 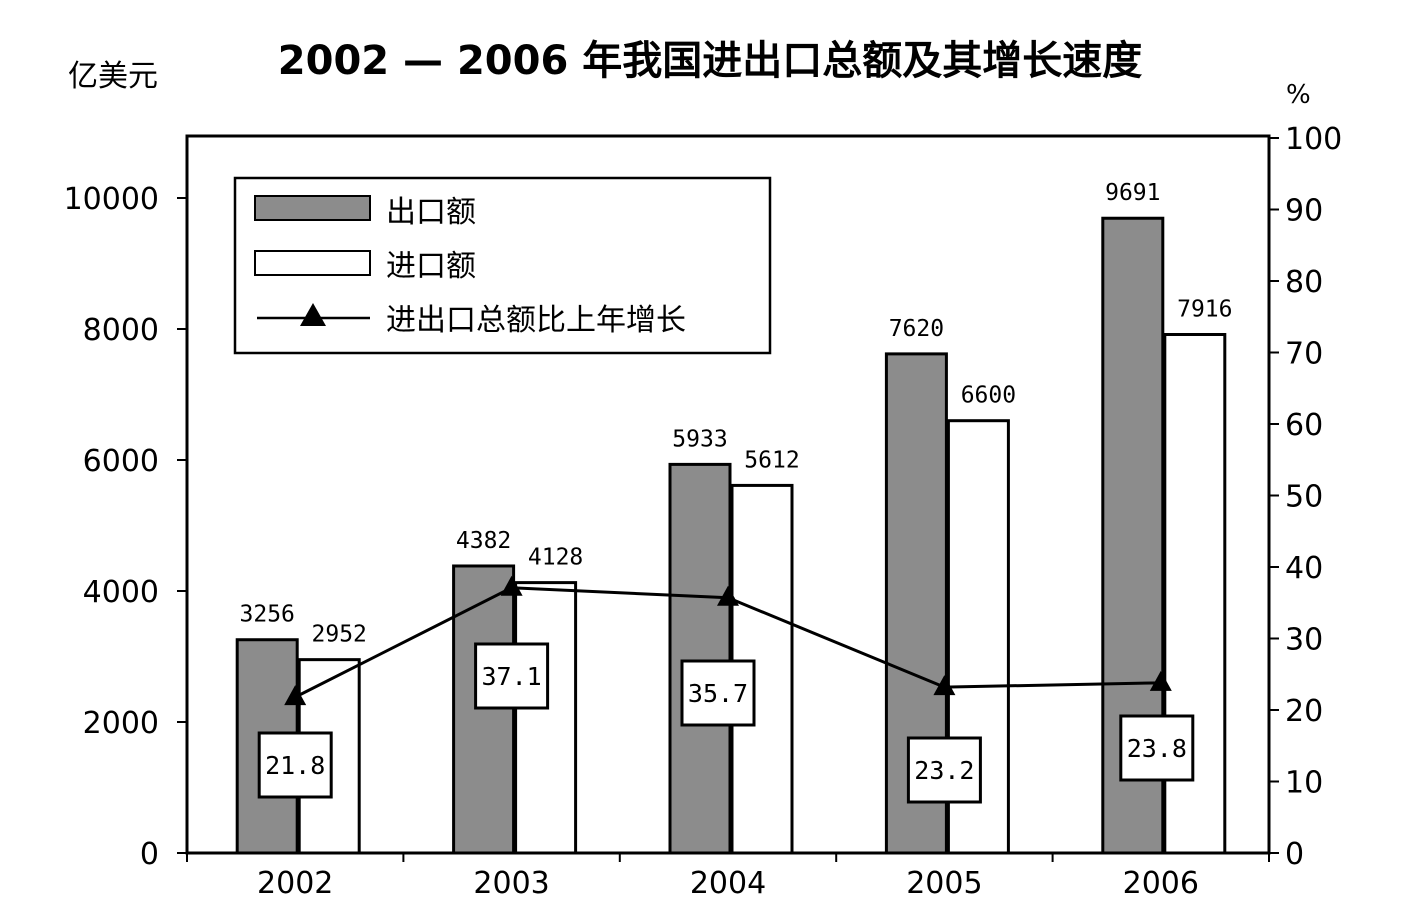 What do you see at coordinates (295, 883) in the screenshot?
I see `x-axis-category-label: 2002` at bounding box center [295, 883].